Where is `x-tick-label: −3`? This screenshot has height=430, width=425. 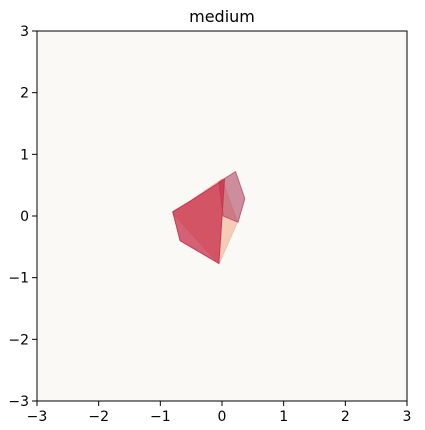
x-tick-label: −3 is located at coordinates (37, 417).